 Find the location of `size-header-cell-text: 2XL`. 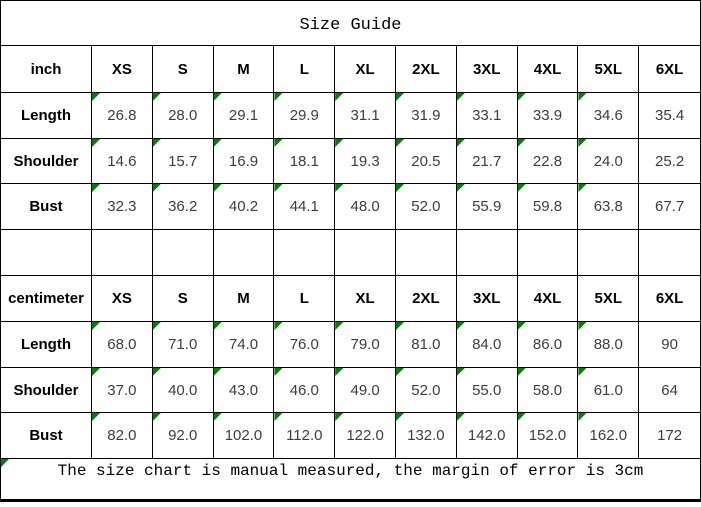

size-header-cell-text: 2XL is located at coordinates (426, 298).